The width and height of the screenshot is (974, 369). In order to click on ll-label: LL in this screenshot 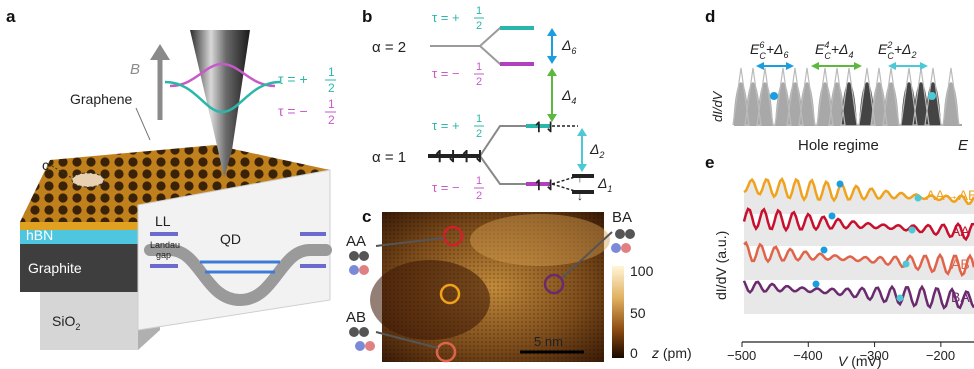, I will do `click(163, 221)`.